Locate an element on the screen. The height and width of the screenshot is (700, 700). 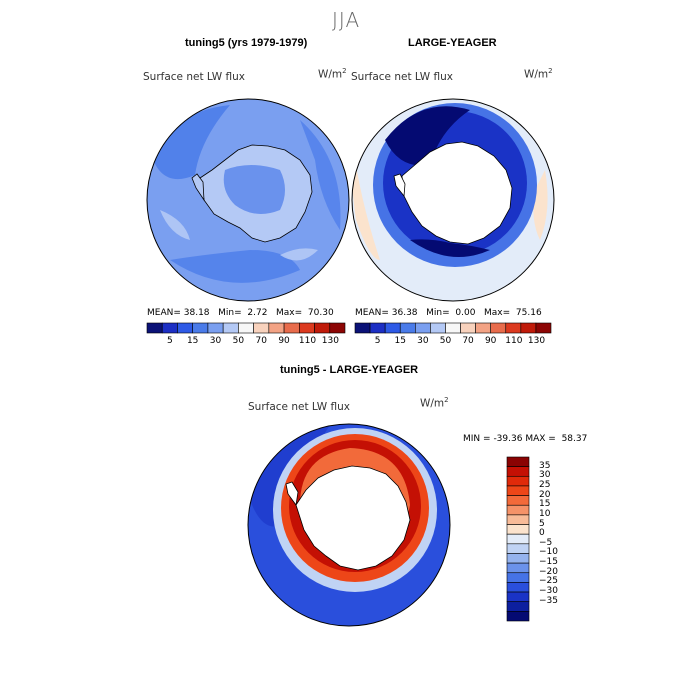
obs-map is located at coordinates (453, 200).